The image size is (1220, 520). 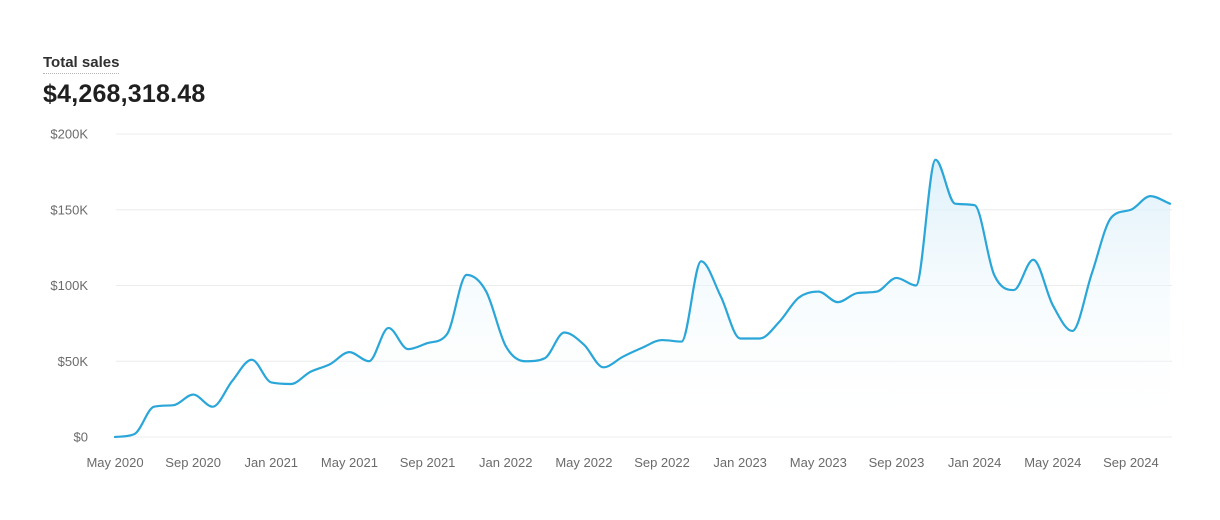 What do you see at coordinates (81, 64) in the screenshot?
I see `metric-title: Total sales` at bounding box center [81, 64].